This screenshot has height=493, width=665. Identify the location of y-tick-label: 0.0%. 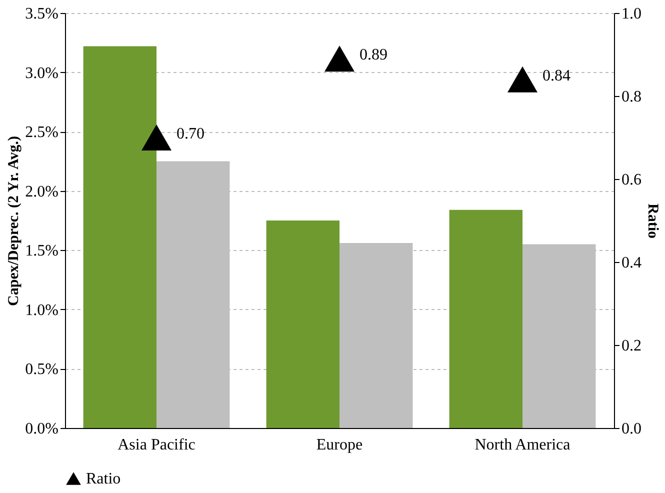
(41, 429).